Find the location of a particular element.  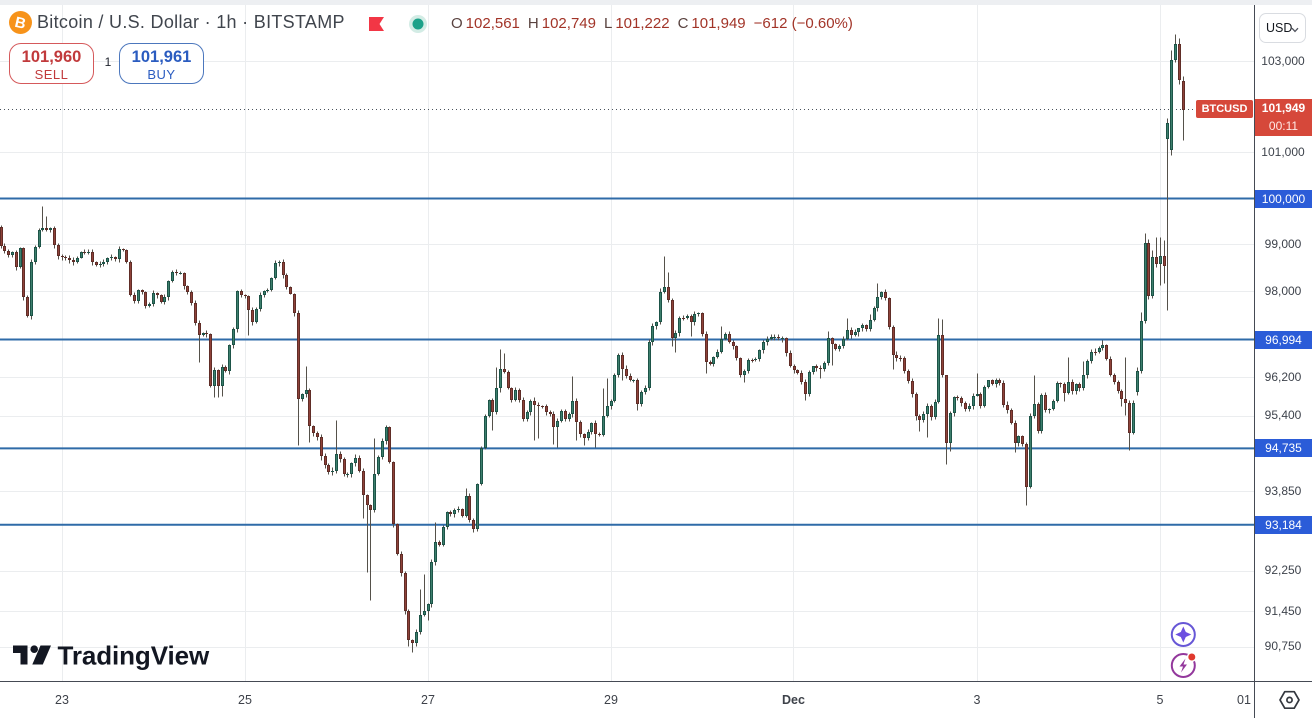

svg-text: B is located at coordinates (20, 23).